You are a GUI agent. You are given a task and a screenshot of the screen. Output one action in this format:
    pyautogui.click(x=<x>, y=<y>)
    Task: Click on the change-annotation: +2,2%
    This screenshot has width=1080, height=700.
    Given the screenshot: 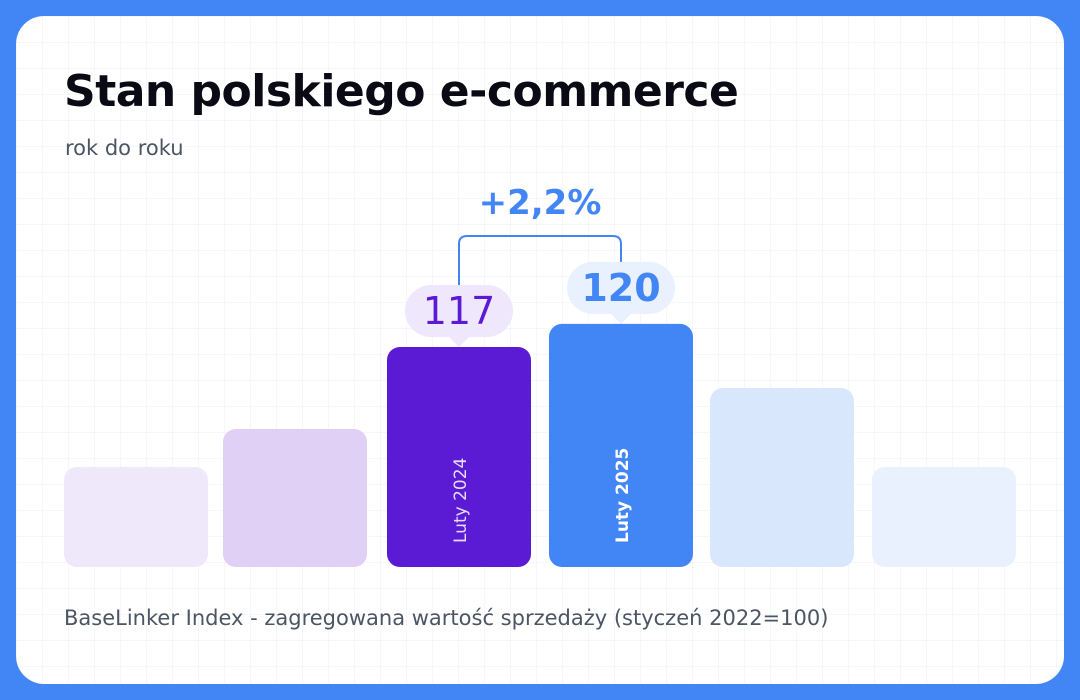 What is the action you would take?
    pyautogui.click(x=540, y=203)
    